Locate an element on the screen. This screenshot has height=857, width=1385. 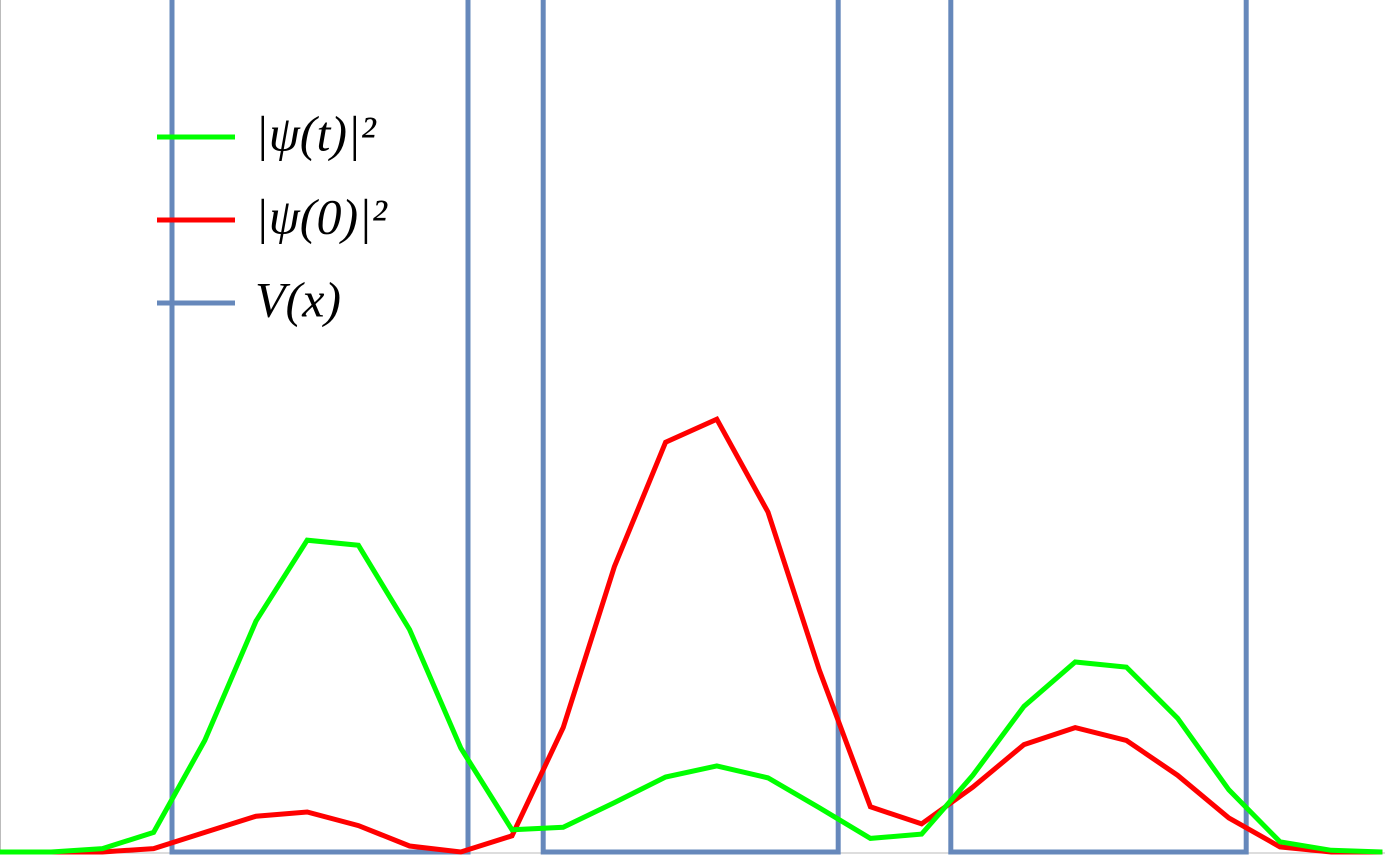
legend-label: |ψ(0)|² is located at coordinates (321, 216).